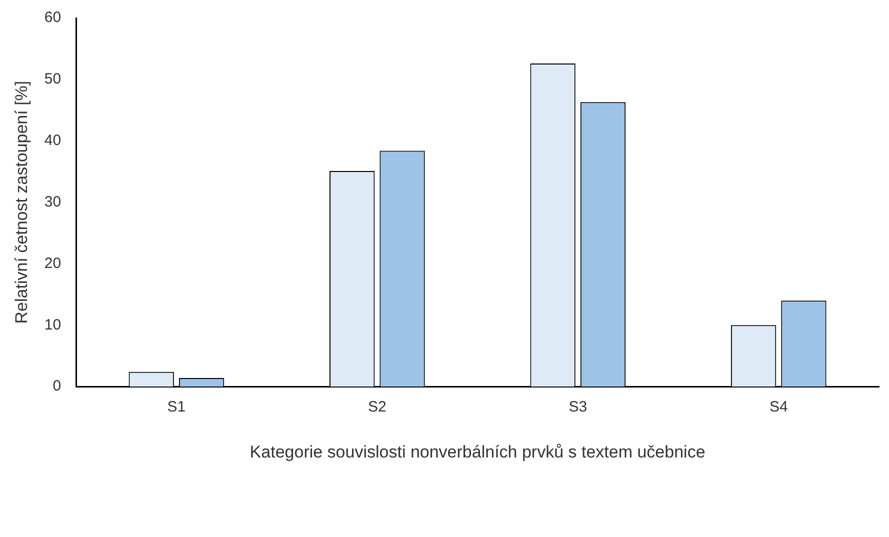 The image size is (889, 537). What do you see at coordinates (53, 141) in the screenshot?
I see `y-tick-label: 40` at bounding box center [53, 141].